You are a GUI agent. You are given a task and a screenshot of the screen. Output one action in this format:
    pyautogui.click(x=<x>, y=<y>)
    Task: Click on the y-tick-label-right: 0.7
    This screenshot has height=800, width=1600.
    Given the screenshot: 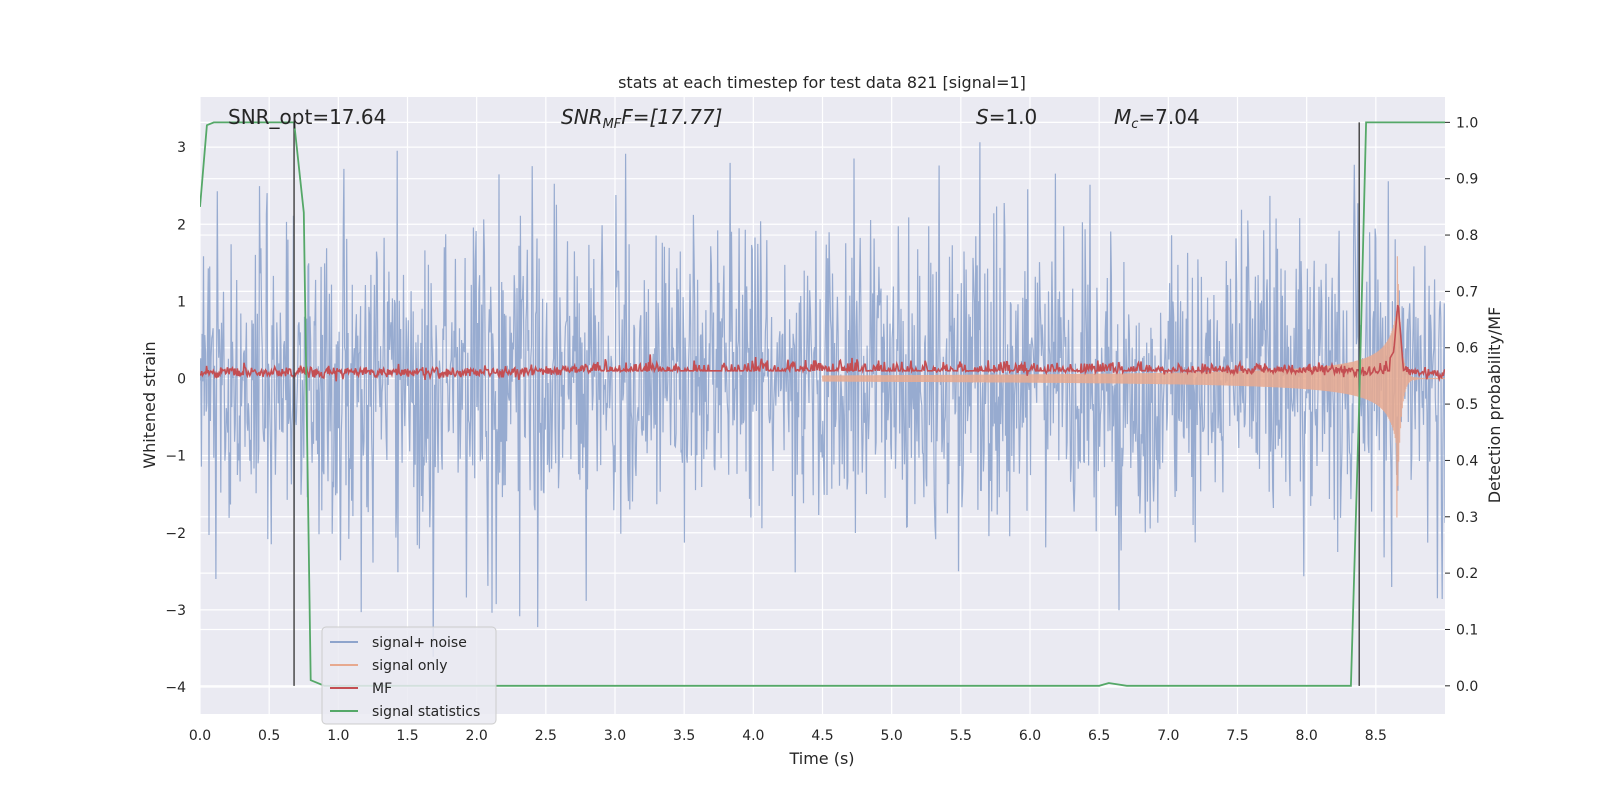 What is the action you would take?
    pyautogui.click(x=1467, y=292)
    